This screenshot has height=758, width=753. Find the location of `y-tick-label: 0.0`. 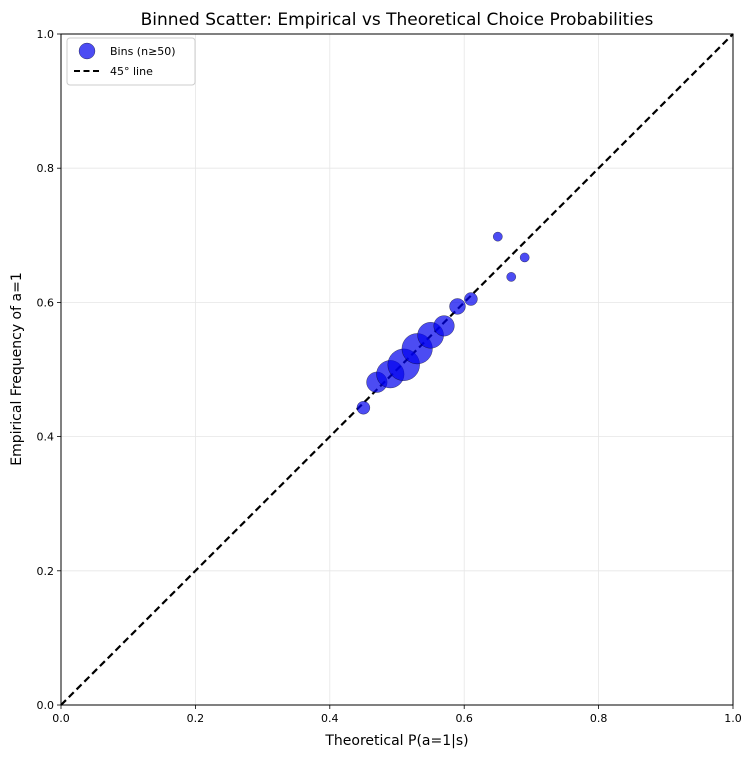

y-tick-label: 0.0 is located at coordinates (46, 705).